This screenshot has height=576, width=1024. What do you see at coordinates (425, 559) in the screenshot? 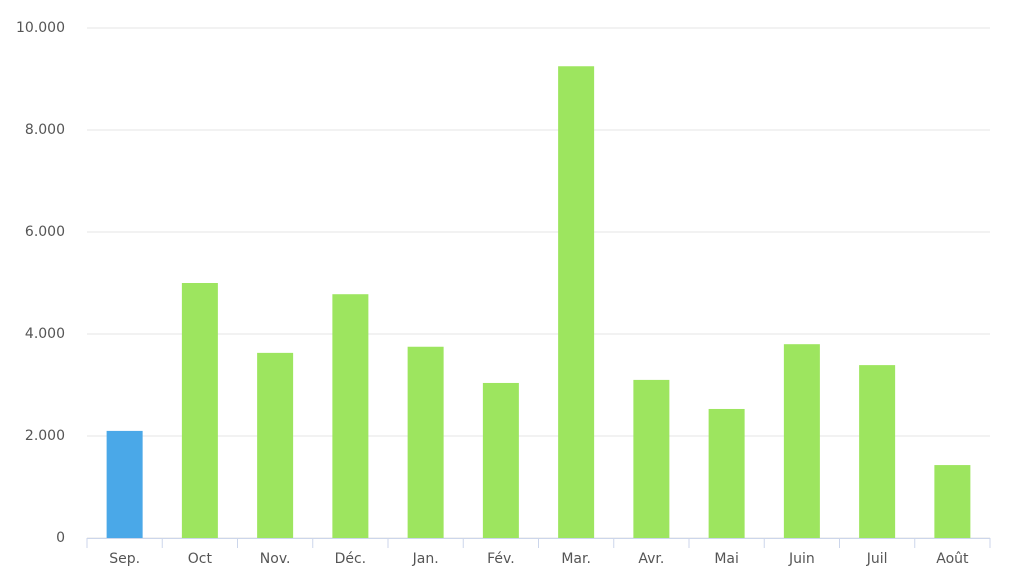
I see `x-tick-label: Jan.` at bounding box center [425, 559].